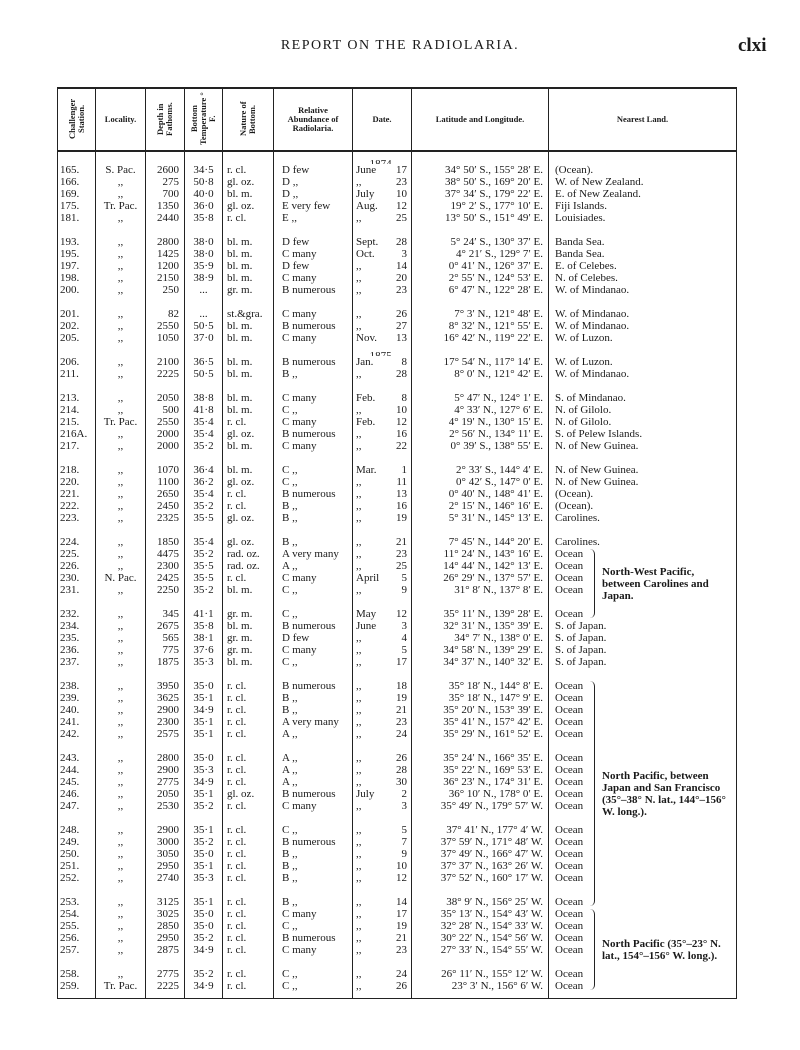 This screenshot has height=1050, width=800. I want to click on cell-lat-long: 32° 28′ N., 154° 33′ W., so click(480, 926).